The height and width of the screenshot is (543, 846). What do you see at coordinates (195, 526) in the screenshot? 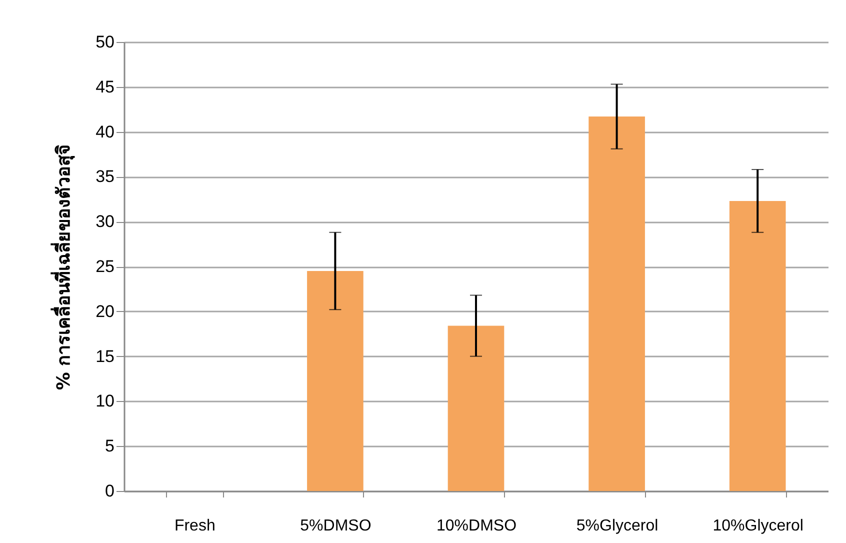
I see `x-tick-label: Fresh` at bounding box center [195, 526].